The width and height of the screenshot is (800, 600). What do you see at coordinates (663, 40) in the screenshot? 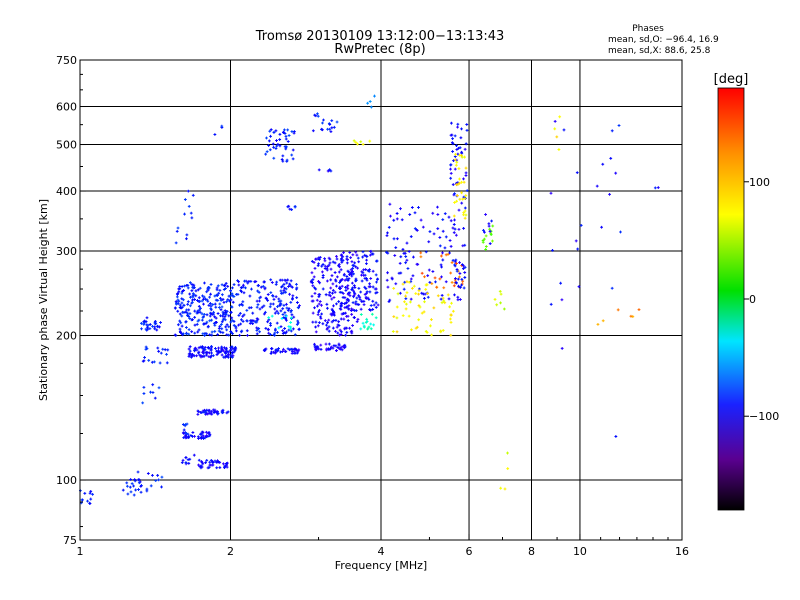
I see `stats-line-o: mean, sd,O: −96.4, 16.9` at bounding box center [663, 40].